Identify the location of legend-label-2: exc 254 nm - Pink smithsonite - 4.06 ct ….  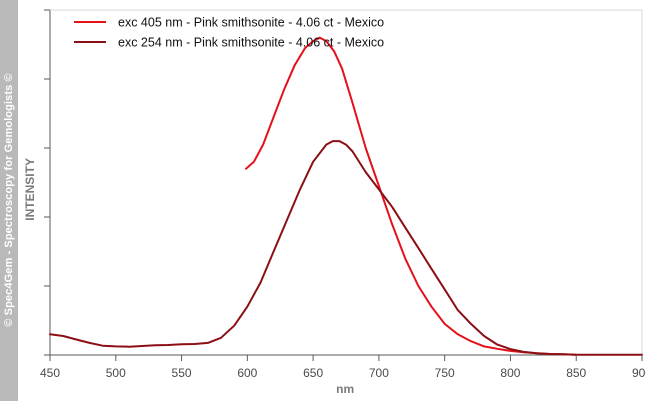
(251, 43).